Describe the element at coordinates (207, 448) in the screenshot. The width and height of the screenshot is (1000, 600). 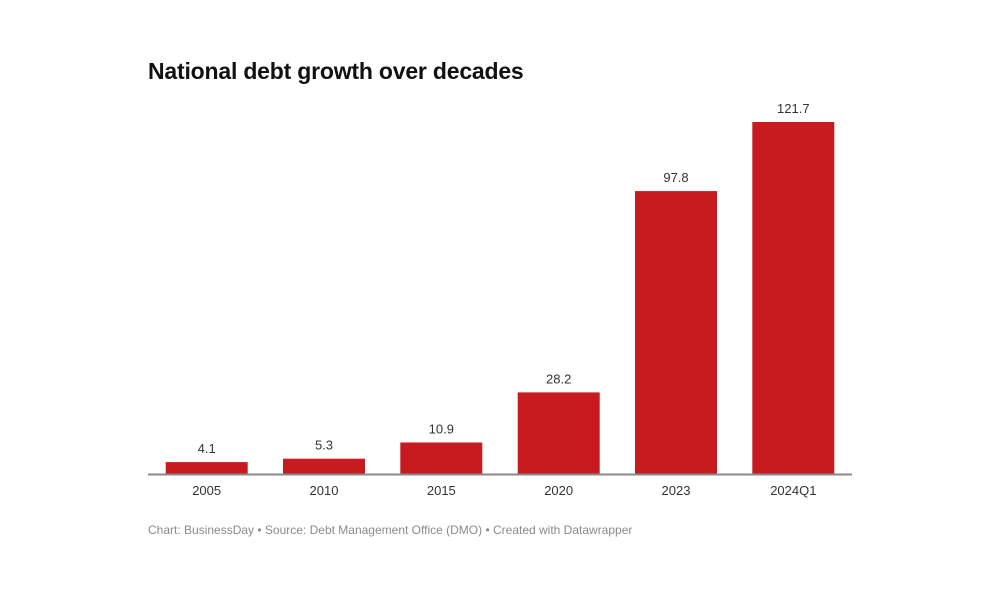
I see `data-label: 4.1` at that location.